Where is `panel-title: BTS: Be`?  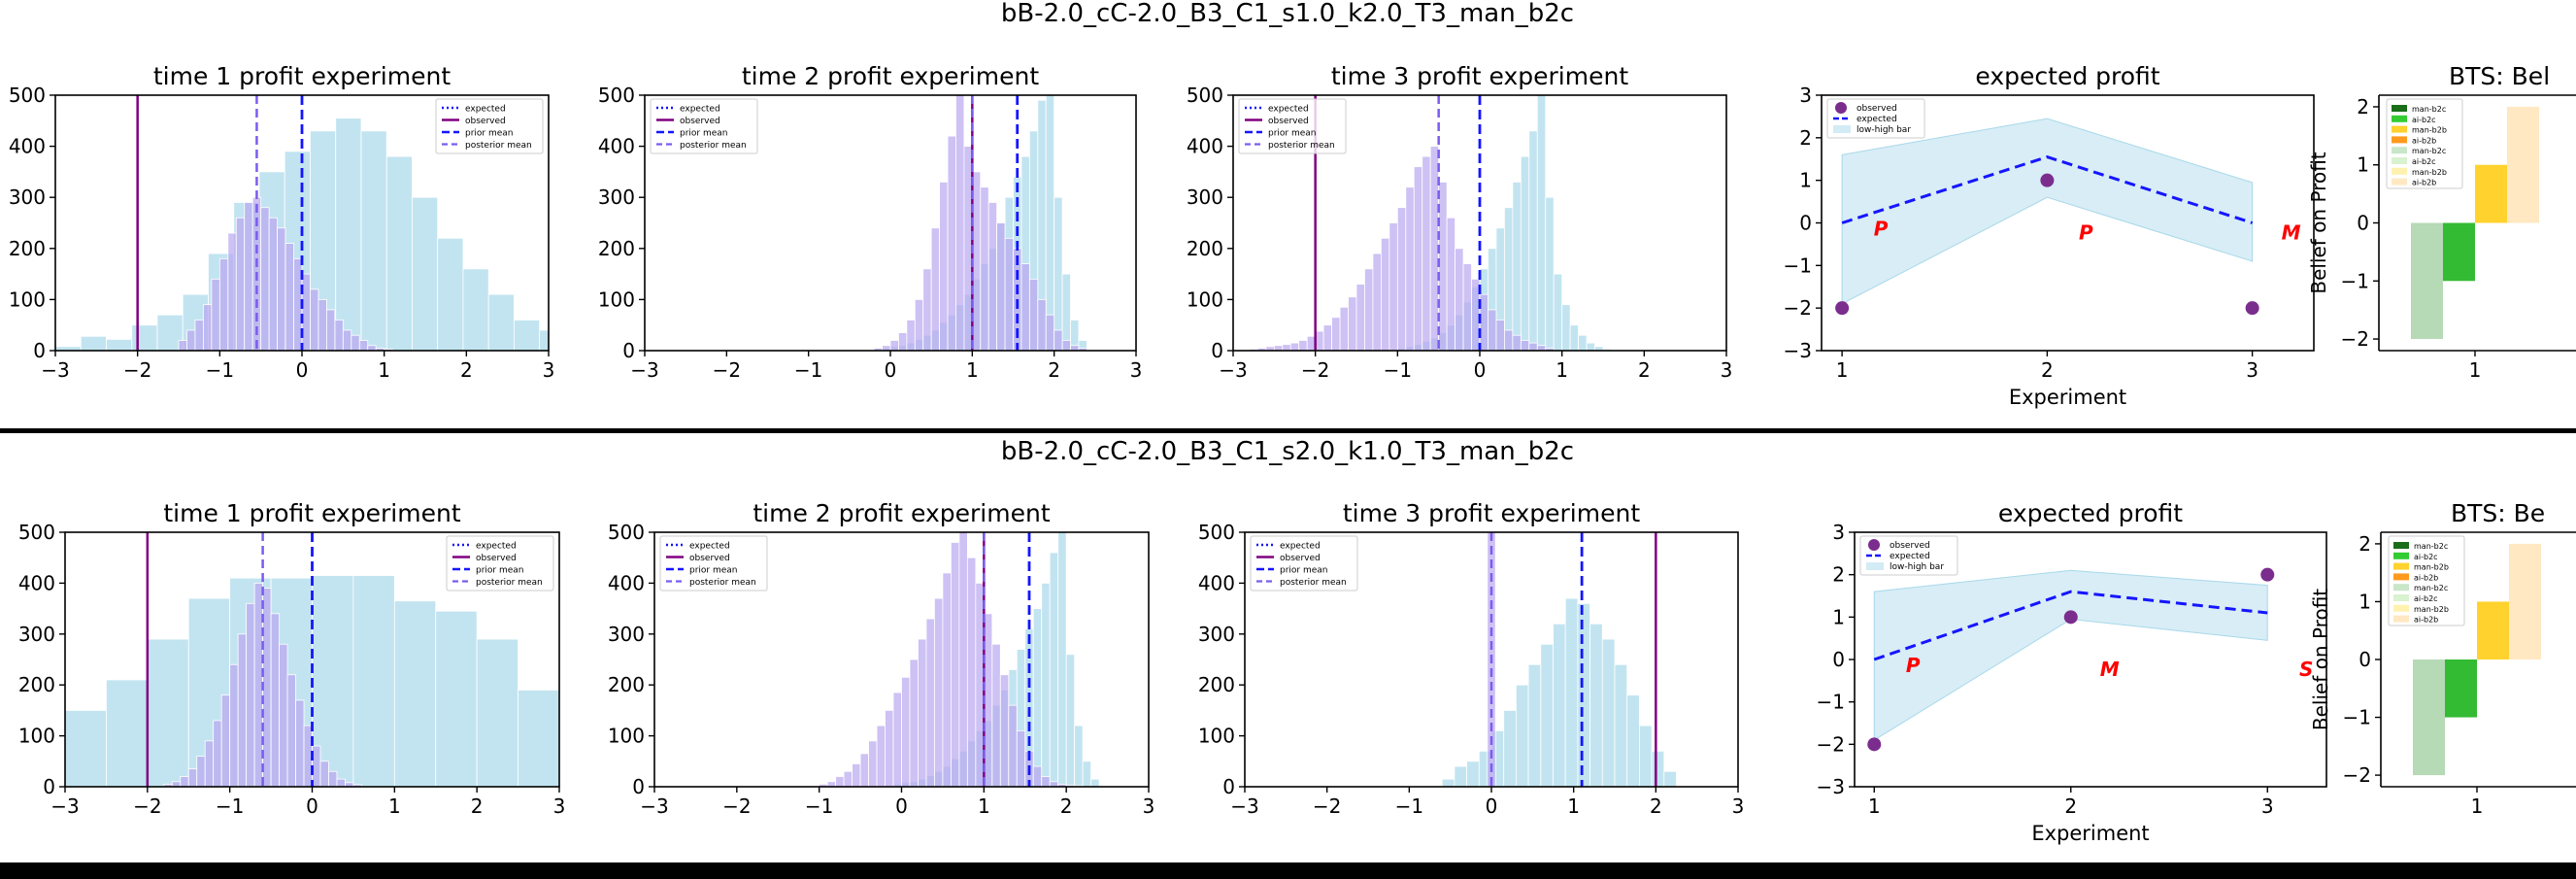 panel-title: BTS: Be is located at coordinates (2498, 513).